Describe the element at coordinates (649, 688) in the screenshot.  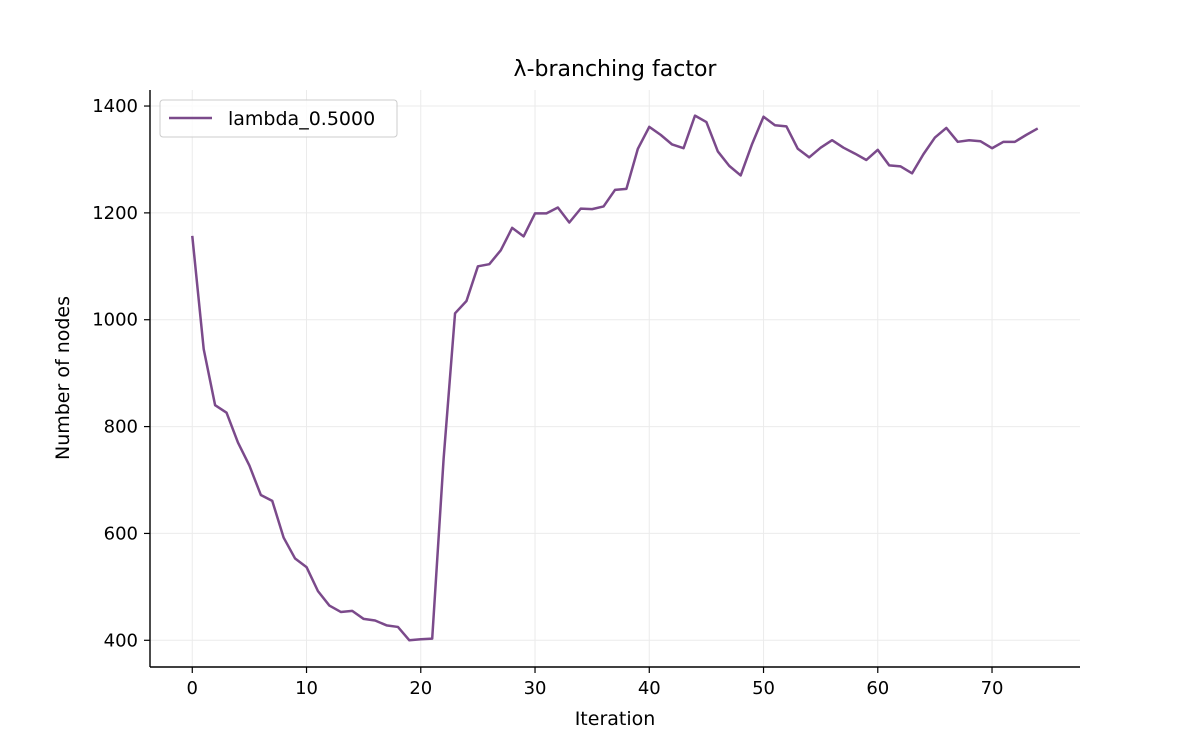
I see `x-tick-label: 40` at that location.